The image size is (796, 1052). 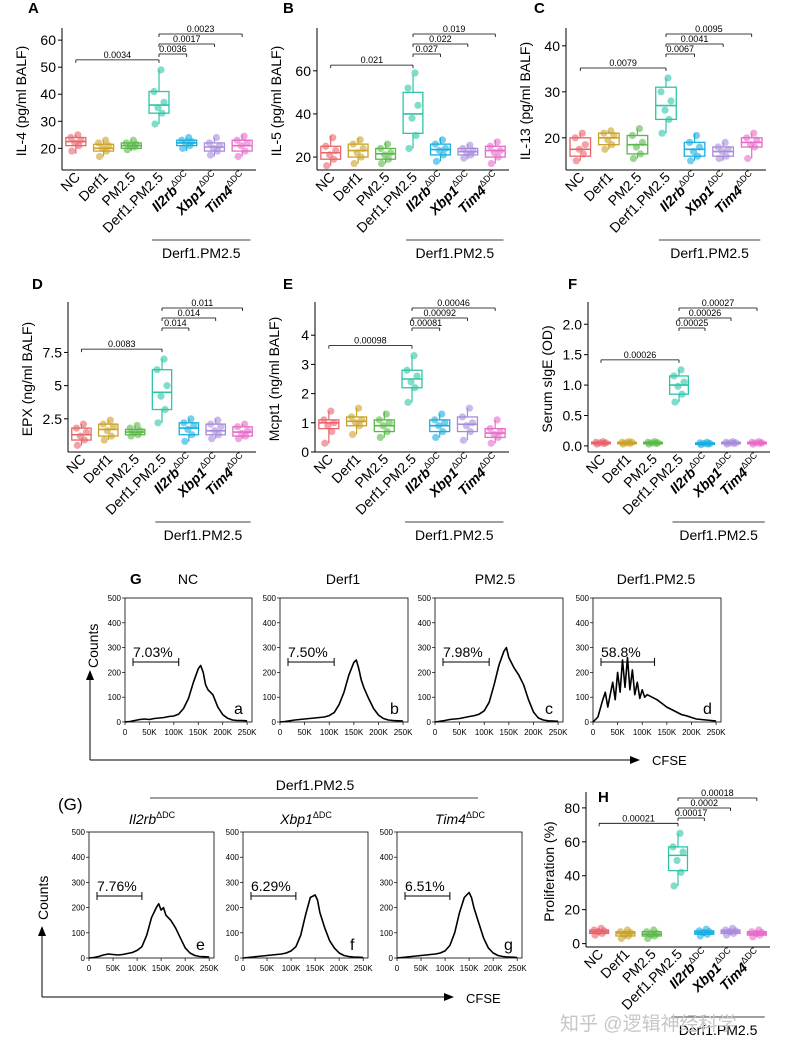 What do you see at coordinates (48, 121) in the screenshot?
I see `y-tick-label: 30` at bounding box center [48, 121].